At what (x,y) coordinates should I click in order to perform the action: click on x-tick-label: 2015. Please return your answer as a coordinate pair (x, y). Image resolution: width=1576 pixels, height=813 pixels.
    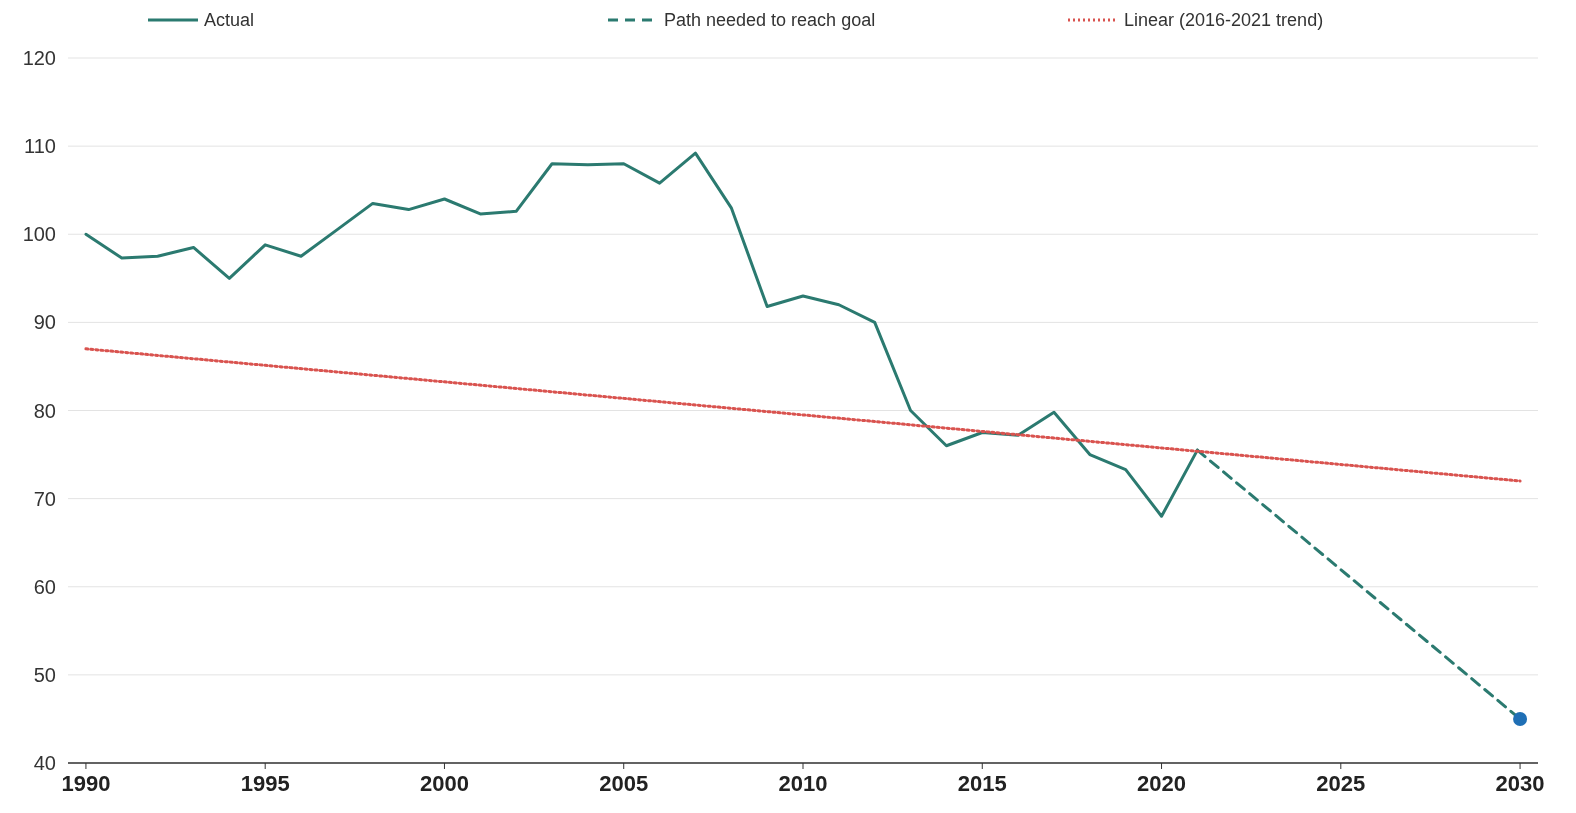
    Looking at the image, I should click on (982, 783).